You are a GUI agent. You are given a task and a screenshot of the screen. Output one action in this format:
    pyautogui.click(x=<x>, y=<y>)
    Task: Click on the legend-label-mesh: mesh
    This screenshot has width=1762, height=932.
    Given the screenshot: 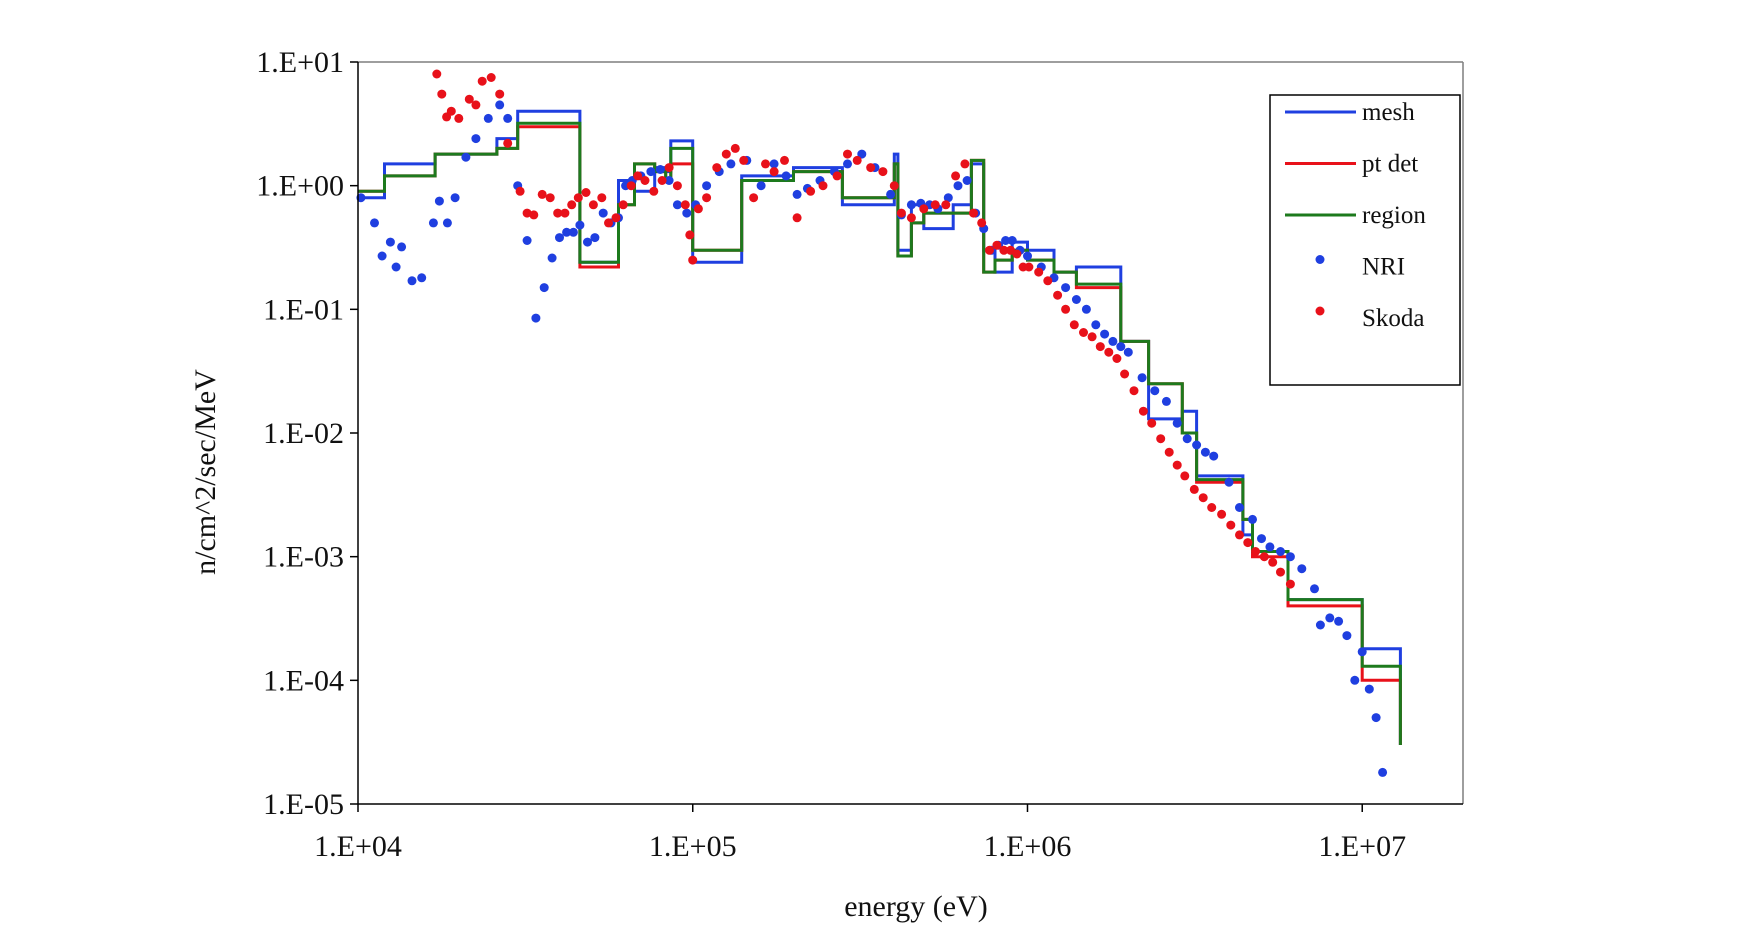 What is the action you would take?
    pyautogui.click(x=1388, y=112)
    